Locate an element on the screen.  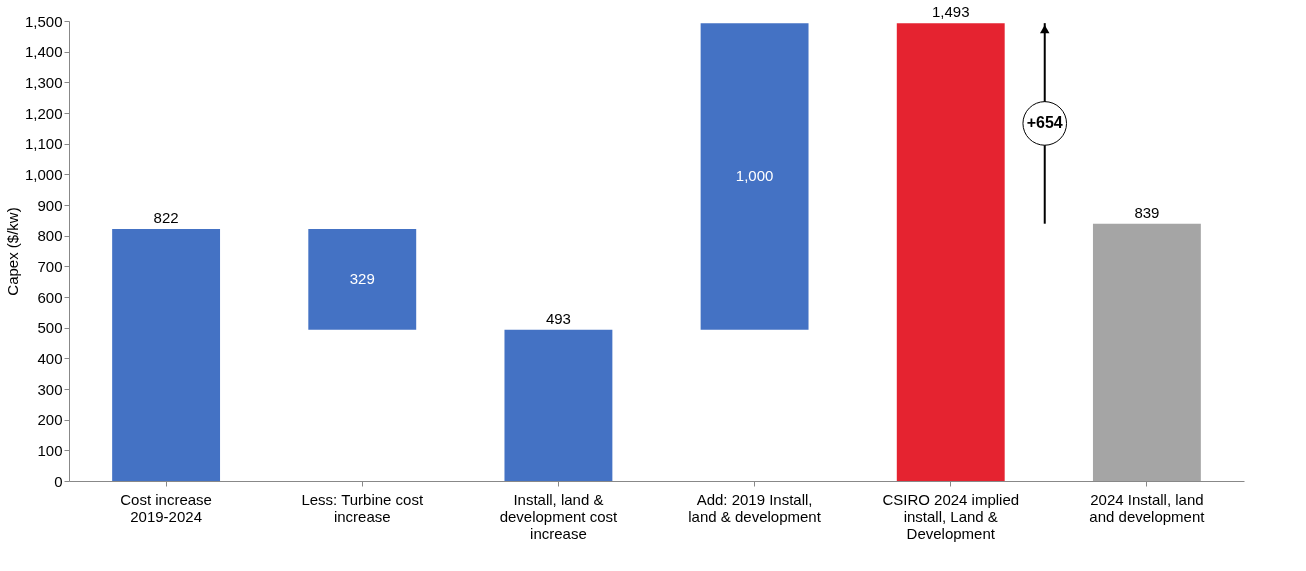
data-label: 1,000 is located at coordinates (754, 176).